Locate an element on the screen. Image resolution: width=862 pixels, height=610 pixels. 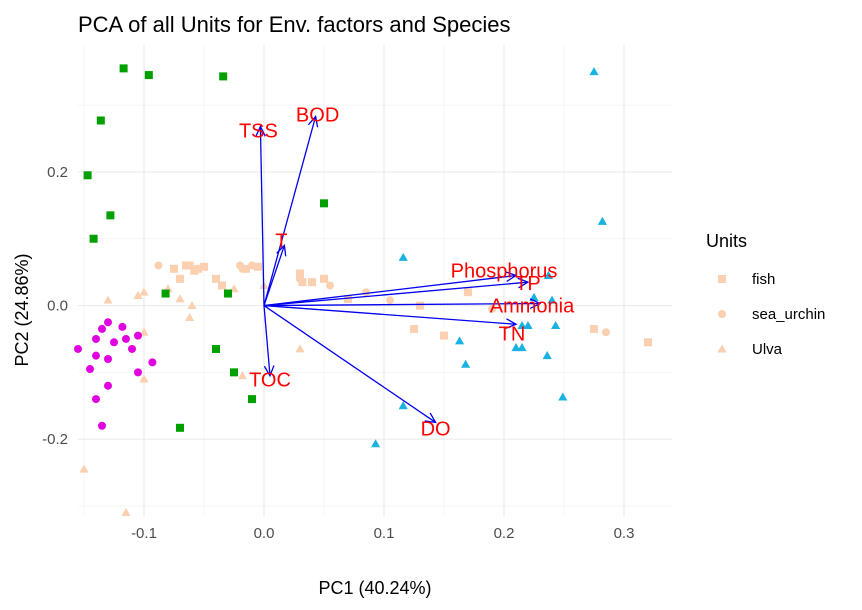
legend: Units fish sea_urchin Ulva is located at coordinates (765, 294).